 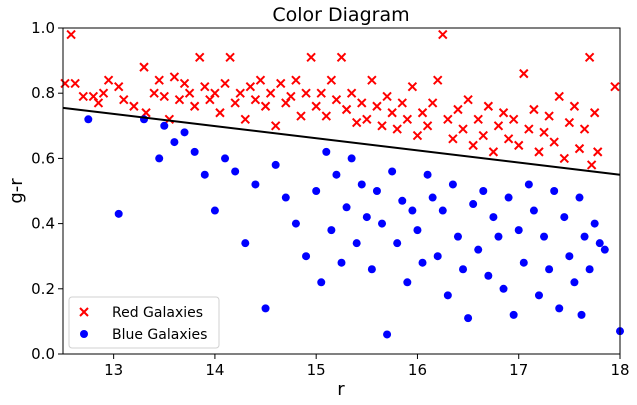 I want to click on y-tick-label-5: 1.0, so click(x=43, y=28).